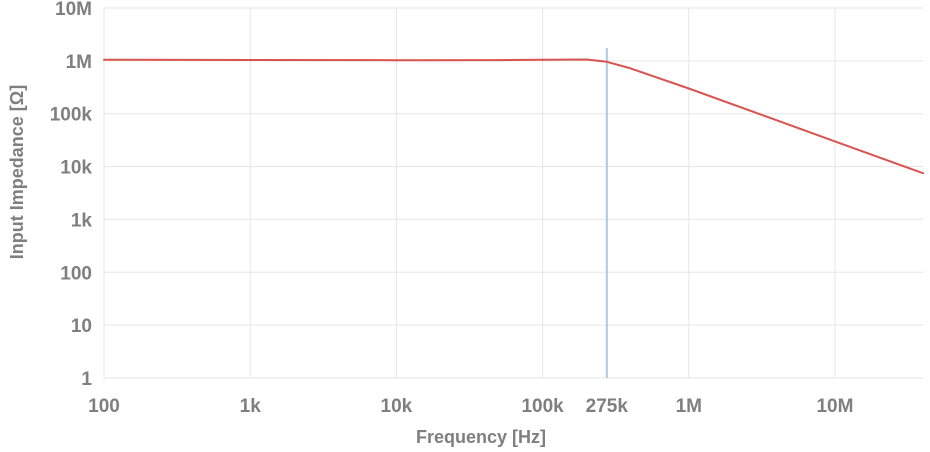 The width and height of the screenshot is (930, 452). Describe the element at coordinates (71, 115) in the screenshot. I see `y-tick-label: 100k` at that location.